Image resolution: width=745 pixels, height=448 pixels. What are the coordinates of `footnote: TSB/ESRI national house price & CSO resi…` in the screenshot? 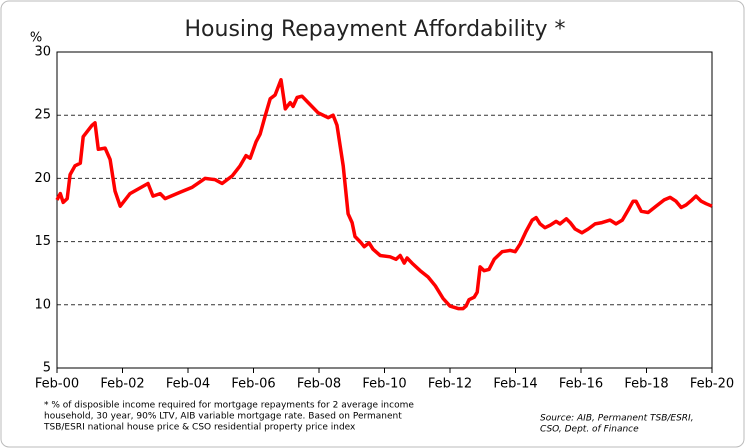 It's located at (199, 428).